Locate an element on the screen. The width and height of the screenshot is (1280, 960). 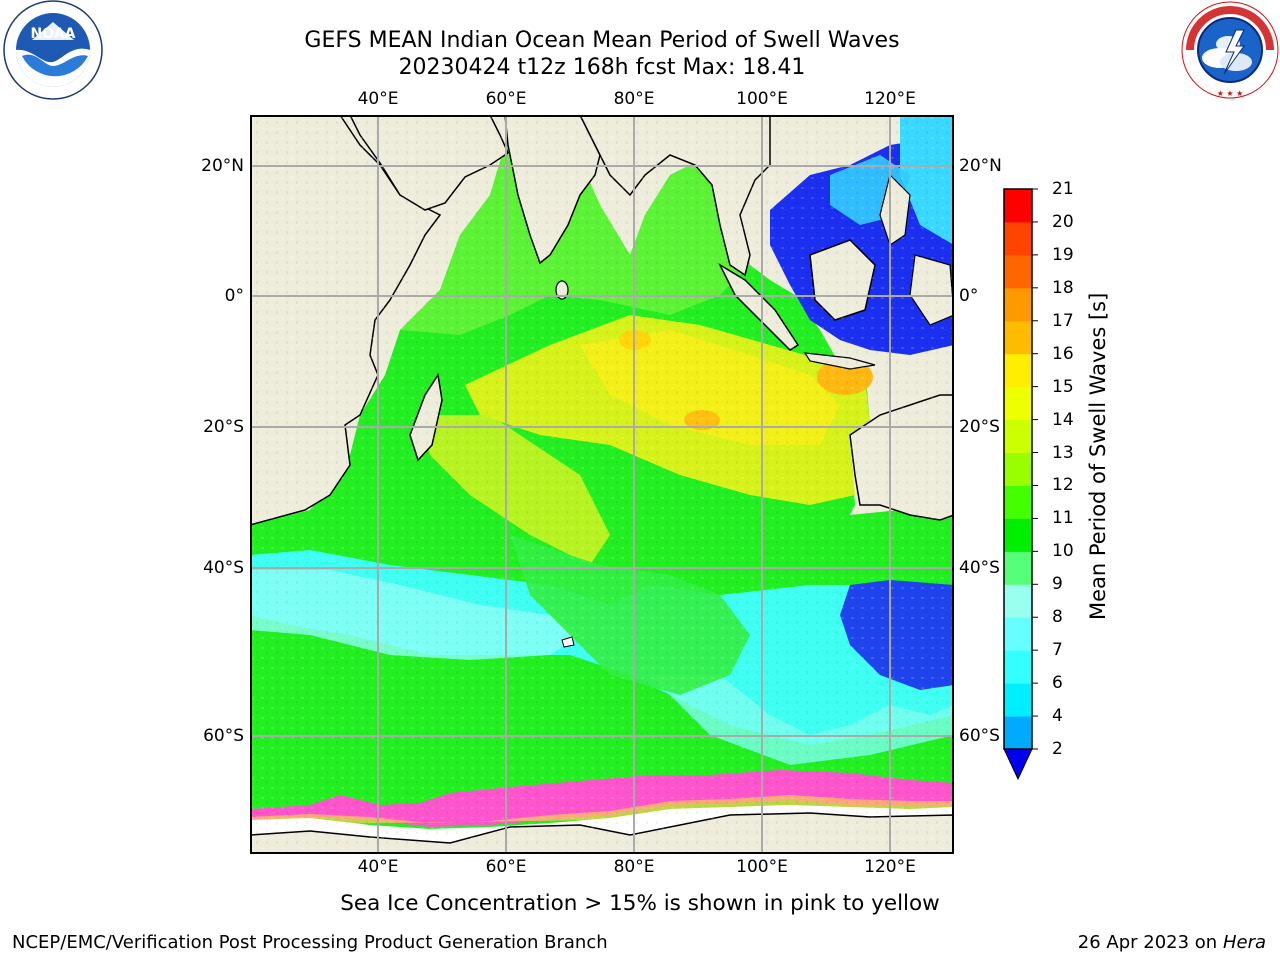
colorbar-label: 15 is located at coordinates (1063, 386).